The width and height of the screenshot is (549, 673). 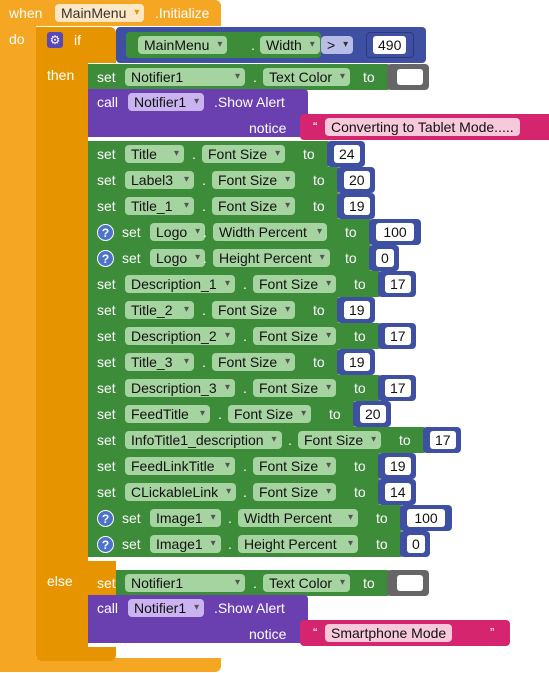 What do you see at coordinates (347, 154) in the screenshot?
I see `number-value: 24` at bounding box center [347, 154].